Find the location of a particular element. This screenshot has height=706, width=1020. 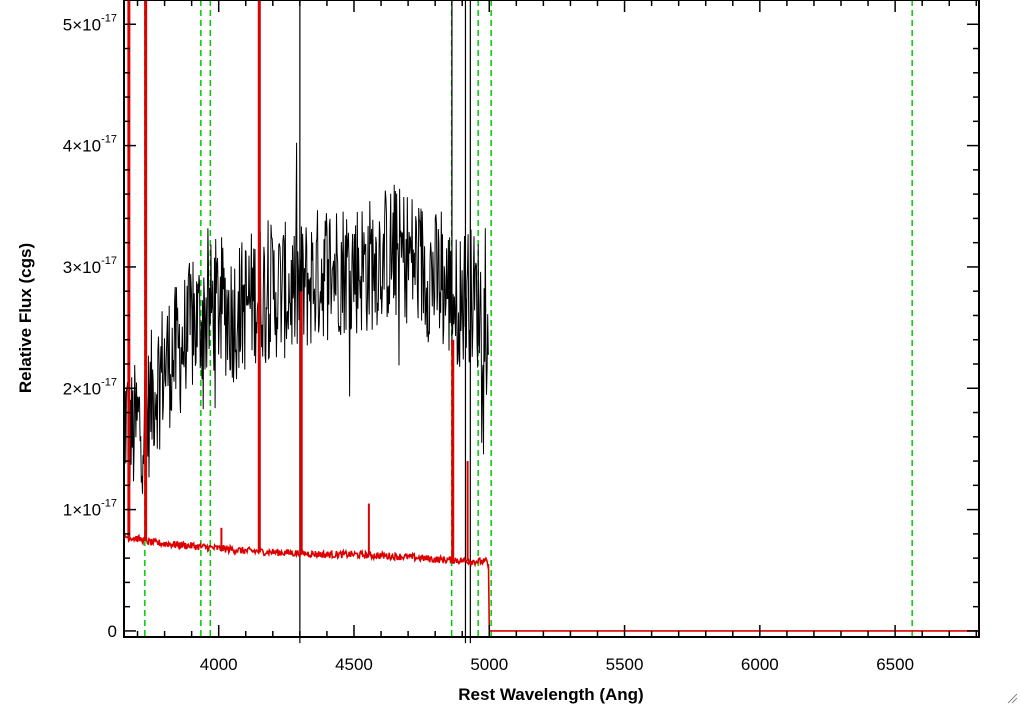

x-tick-label: 4000 is located at coordinates (219, 664).